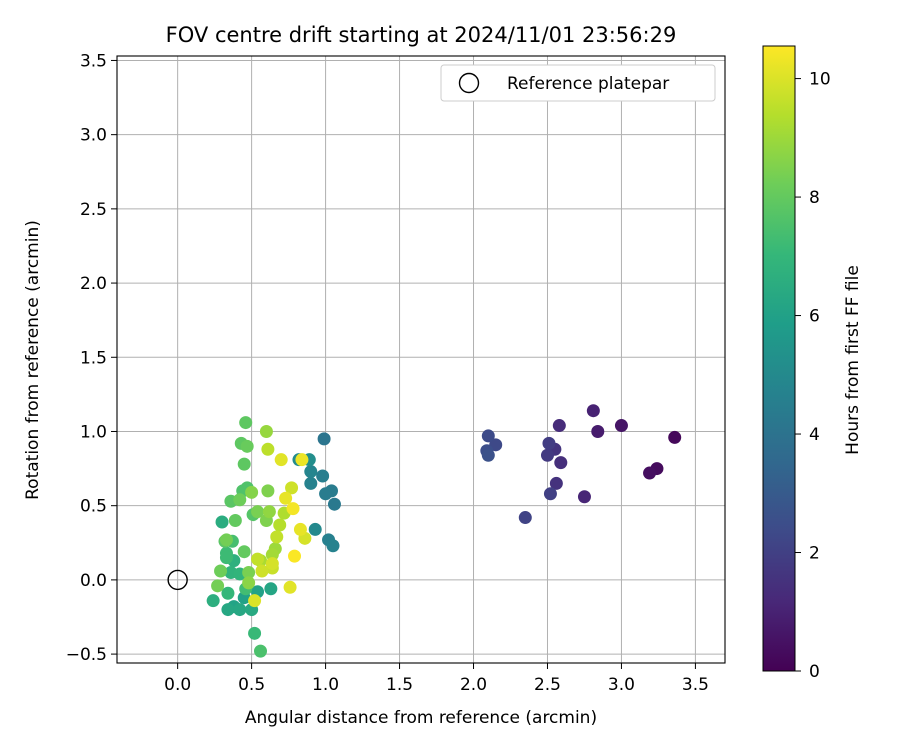  What do you see at coordinates (93, 581) in the screenshot?
I see `y-tick-label: 0.0` at bounding box center [93, 581].